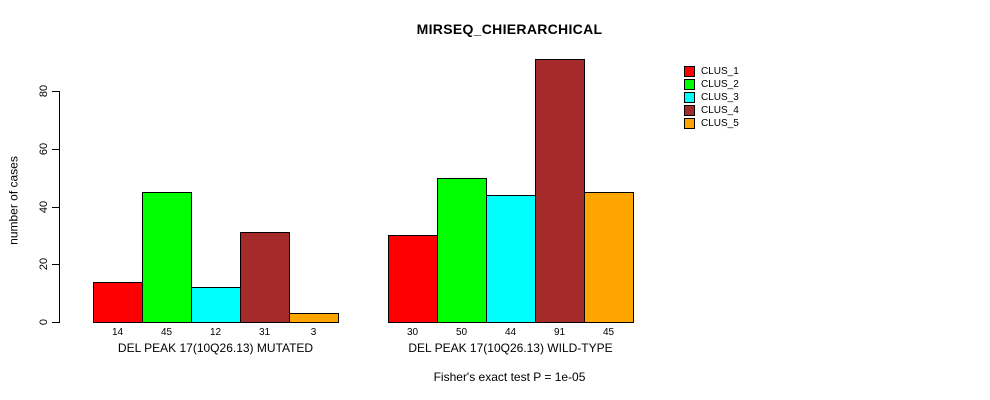  I want to click on bar-value-label: 91, so click(559, 332).